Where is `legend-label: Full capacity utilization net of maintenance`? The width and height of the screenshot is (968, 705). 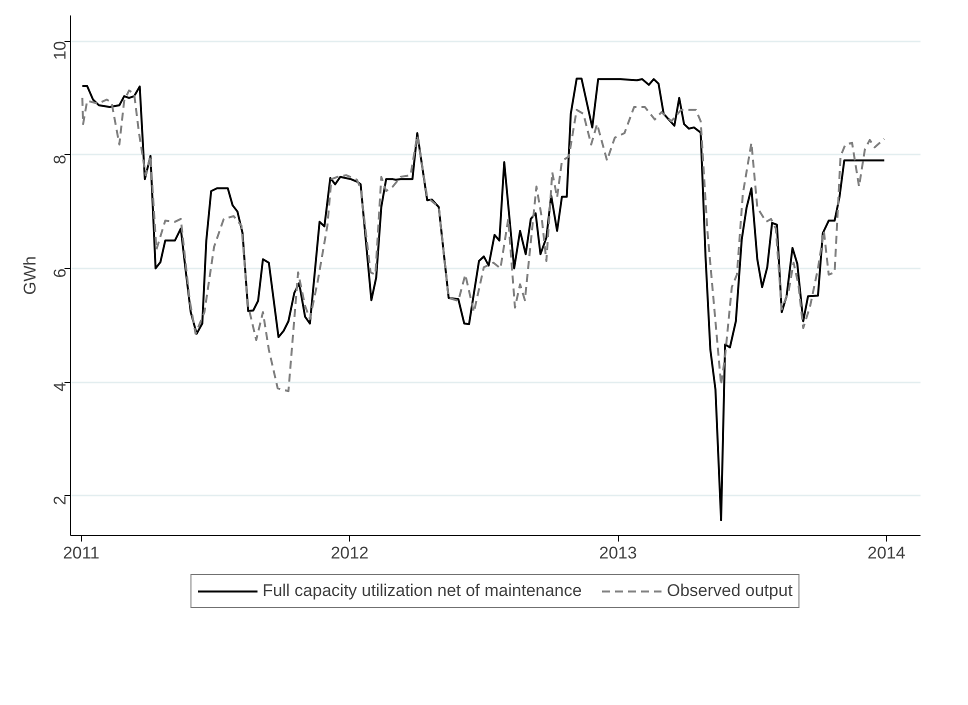 legend-label: Full capacity utilization net of maintenance is located at coordinates (422, 591).